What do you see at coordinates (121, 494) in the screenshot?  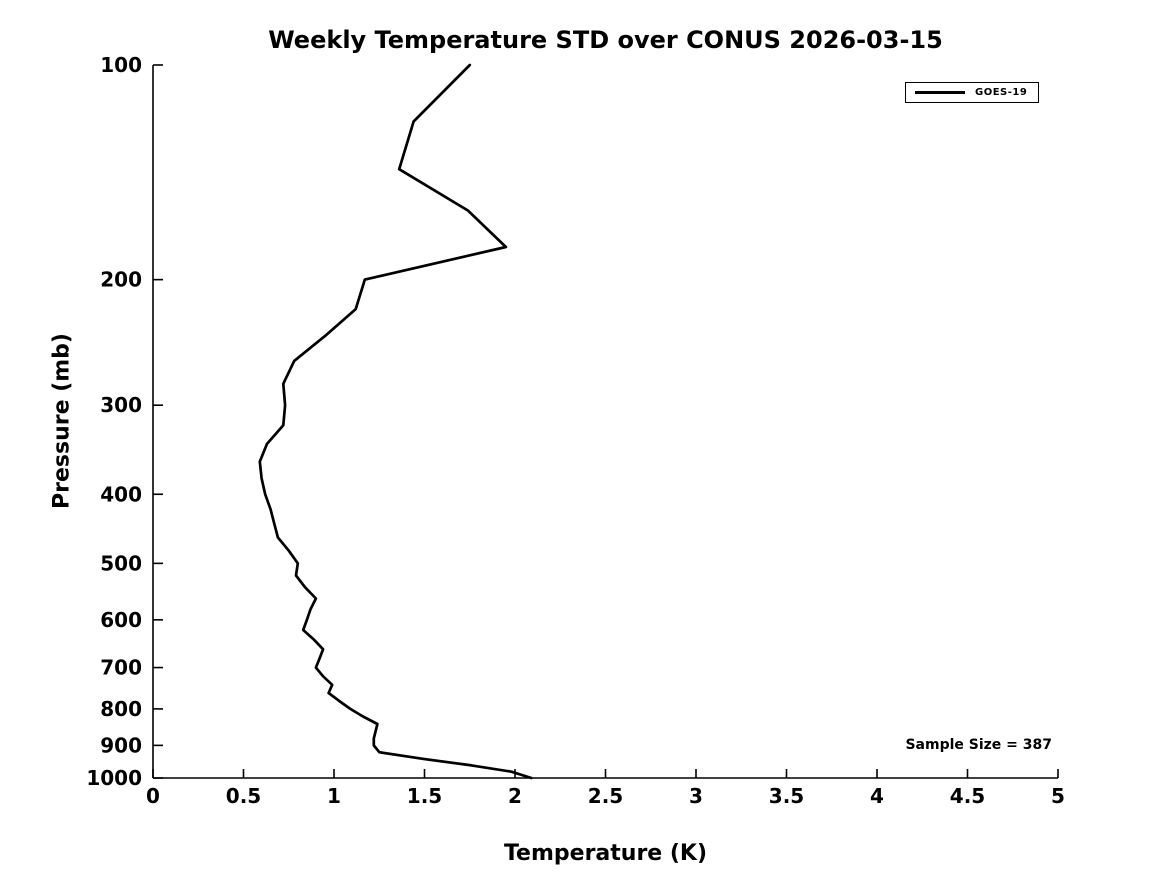 I see `y-tick-label: 400` at bounding box center [121, 494].